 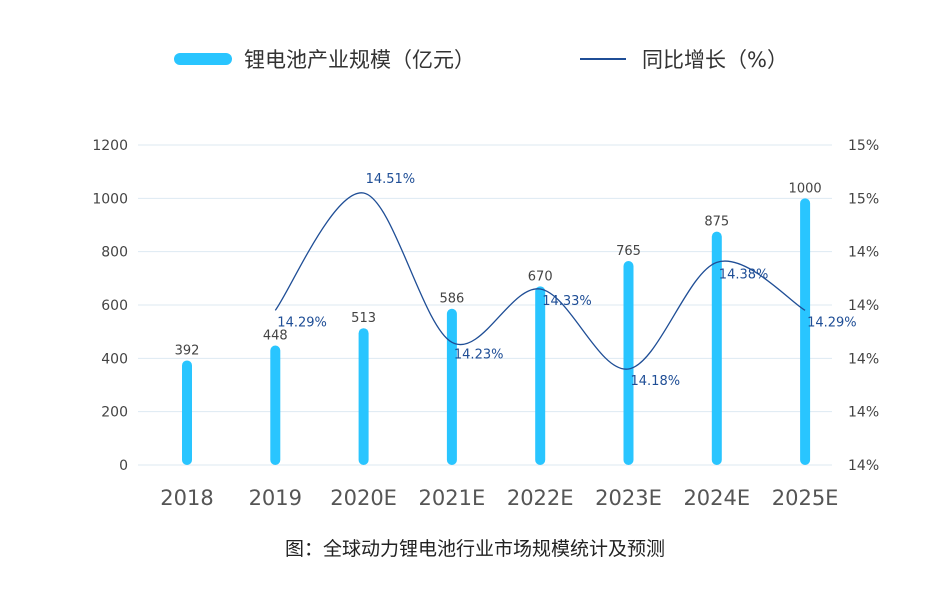 What do you see at coordinates (540, 276) in the screenshot?
I see `bar-data-label: 670` at bounding box center [540, 276].